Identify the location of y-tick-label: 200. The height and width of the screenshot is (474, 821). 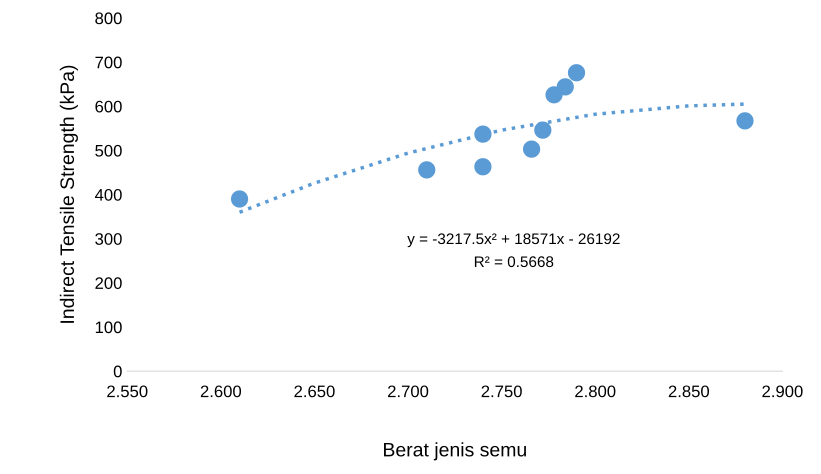
(108, 283).